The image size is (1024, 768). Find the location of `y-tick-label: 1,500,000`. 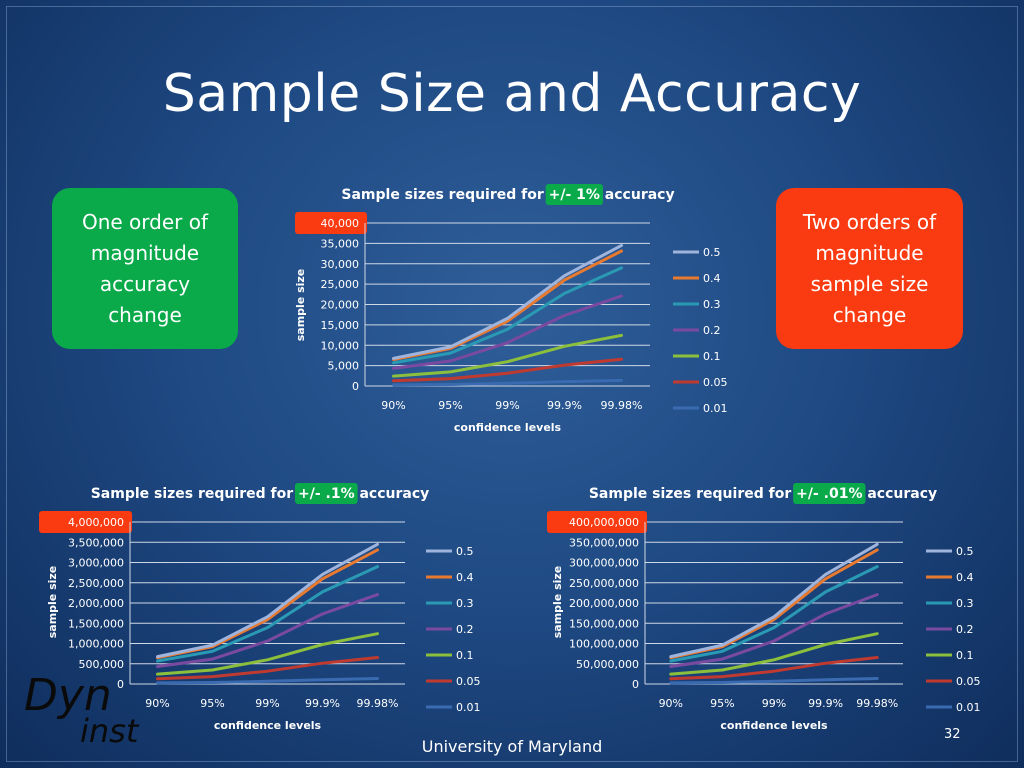

y-tick-label: 1,500,000 is located at coordinates (96, 623).